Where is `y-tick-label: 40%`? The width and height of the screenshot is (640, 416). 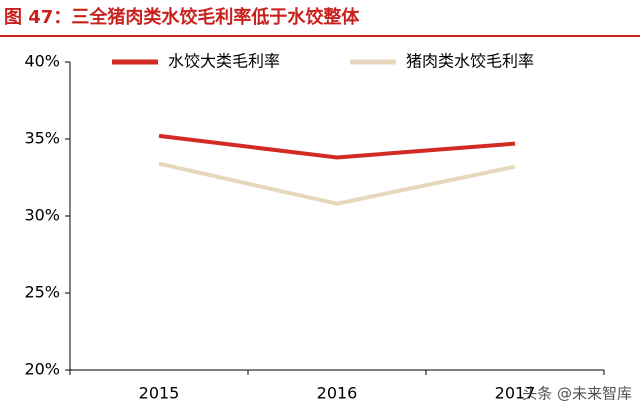
y-tick-label: 40% is located at coordinates (42, 61).